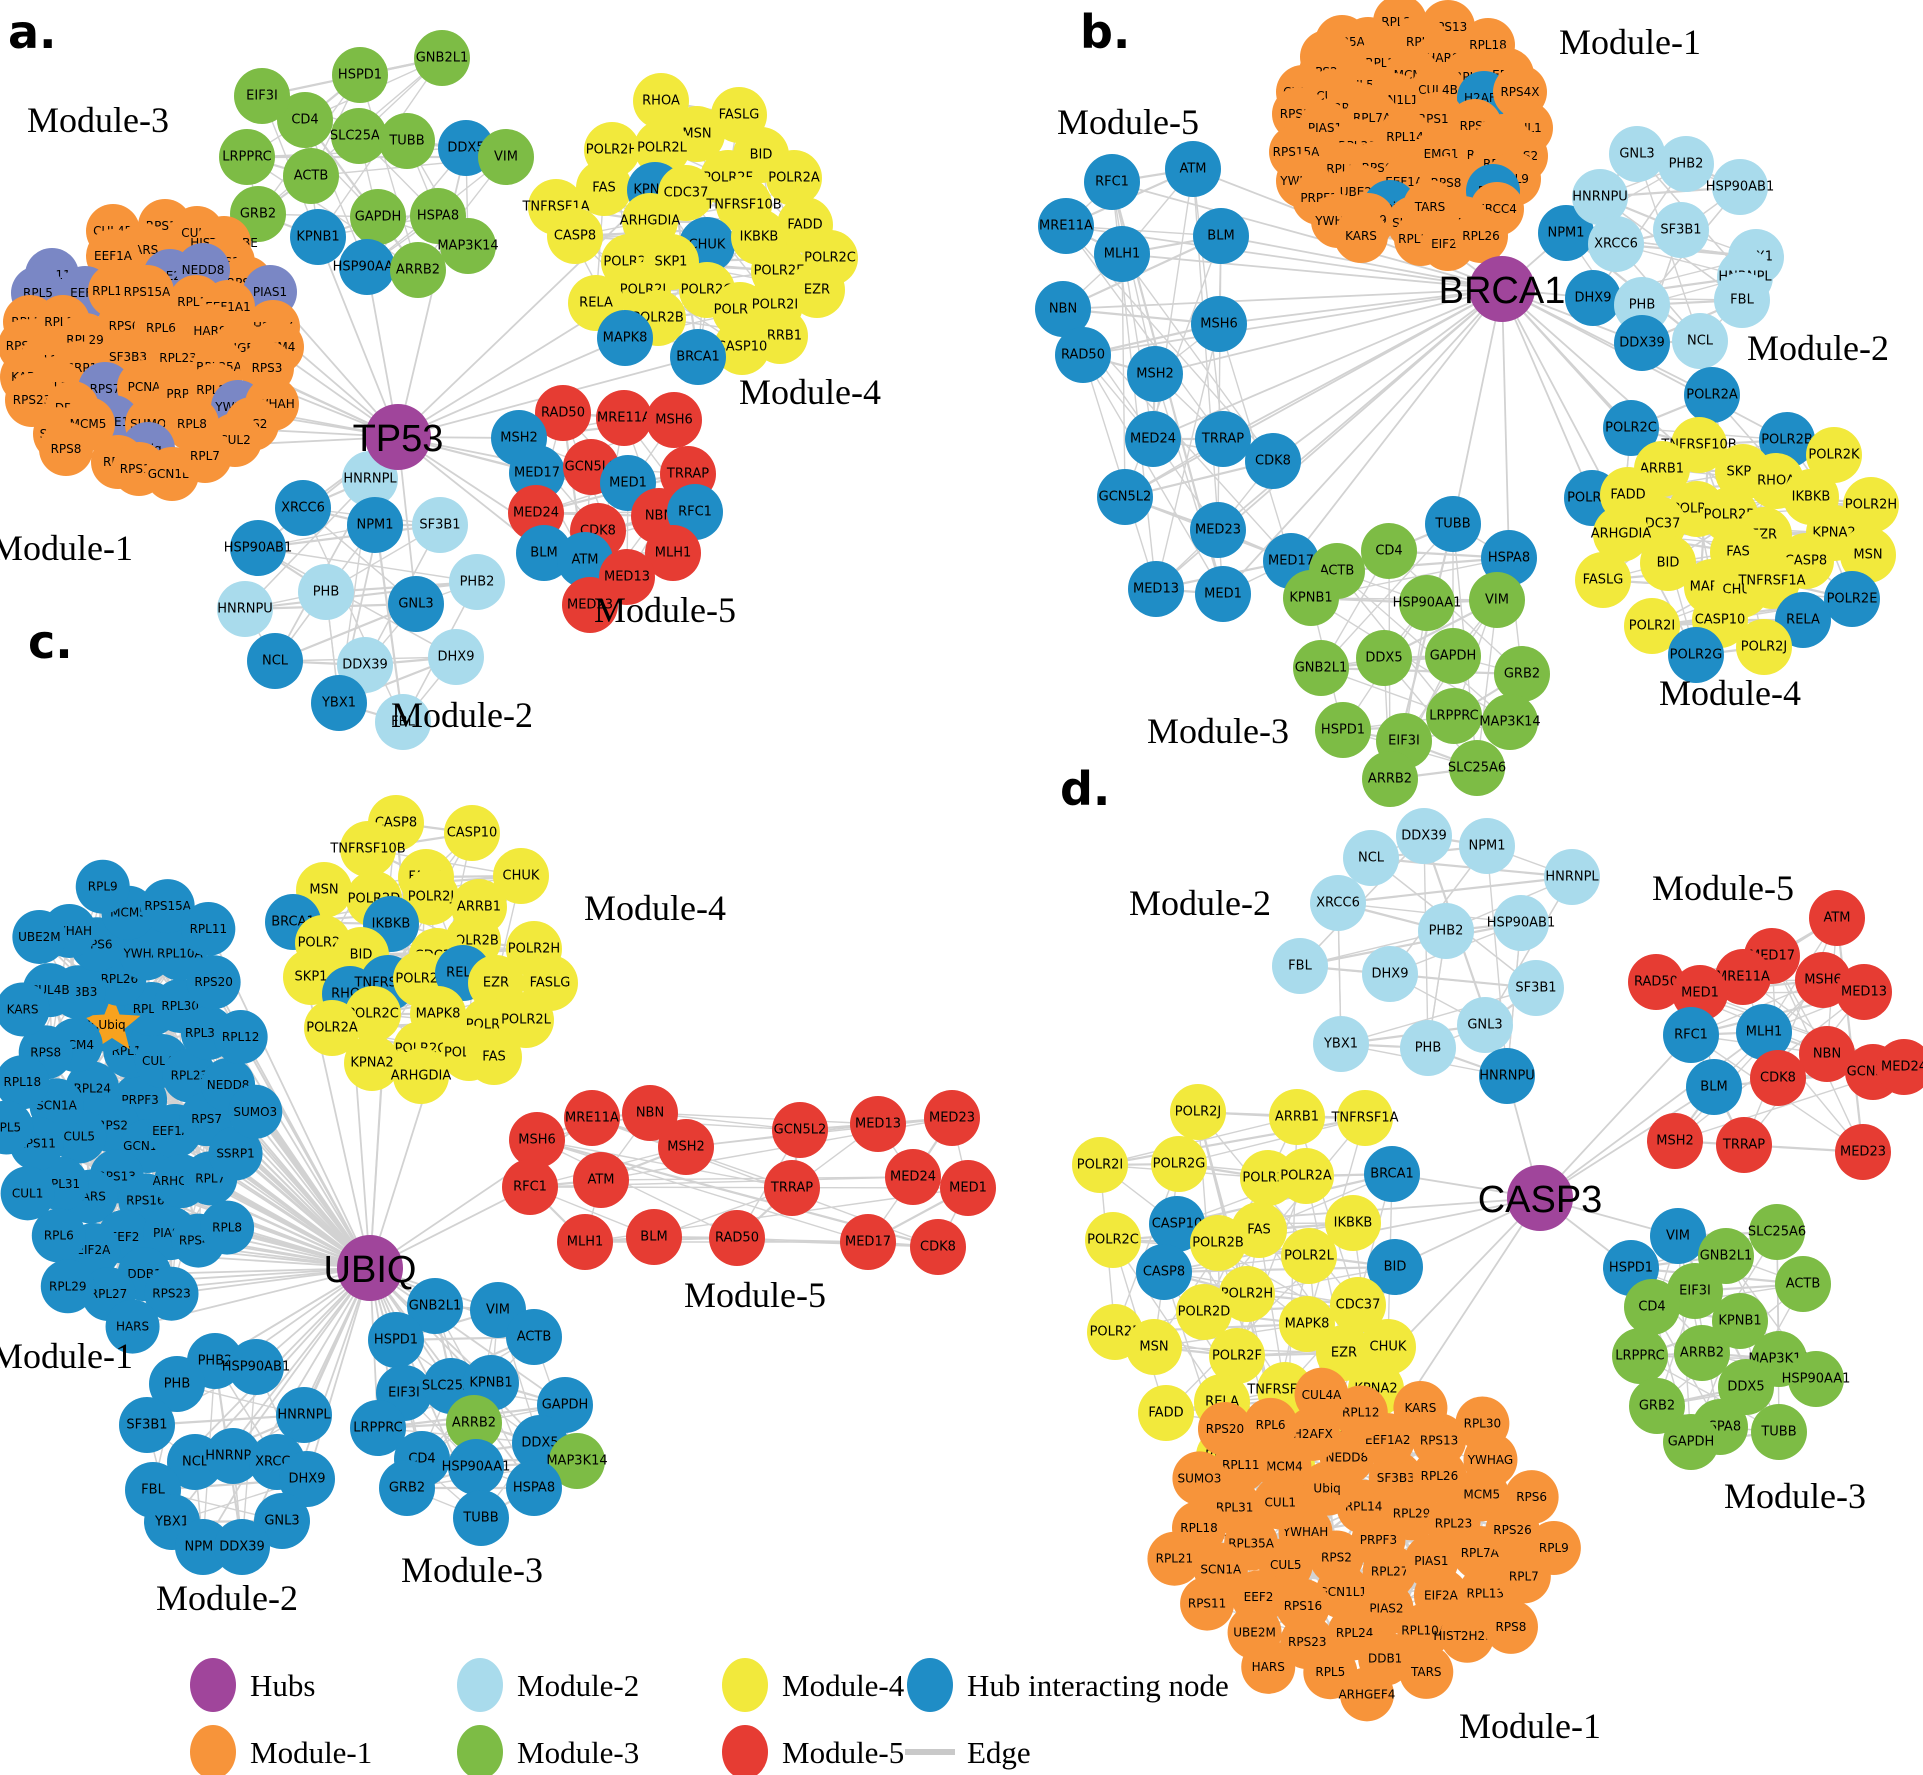 Image resolution: width=1923 pixels, height=1775 pixels. Describe the element at coordinates (674, 420) in the screenshot. I see `node-msh6` at that location.